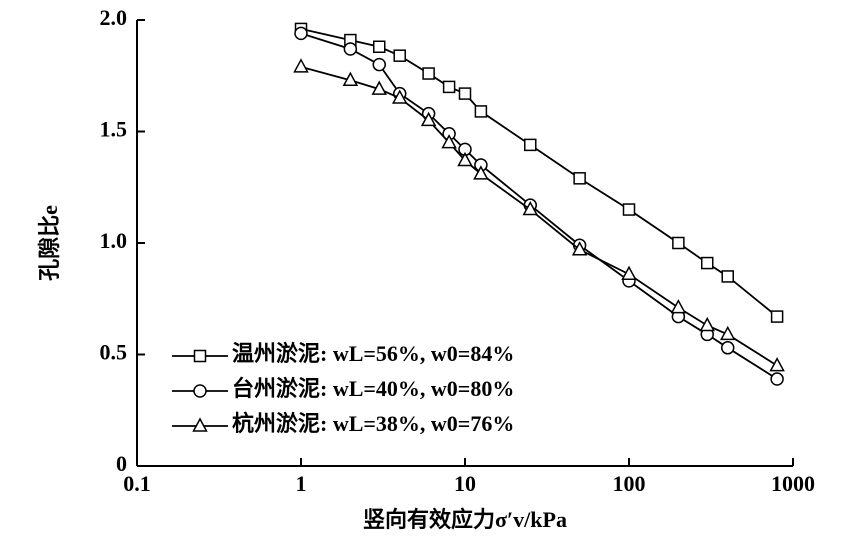 This screenshot has height=544, width=849. What do you see at coordinates (137, 483) in the screenshot?
I see `x-tick-label: 0.1` at bounding box center [137, 483].